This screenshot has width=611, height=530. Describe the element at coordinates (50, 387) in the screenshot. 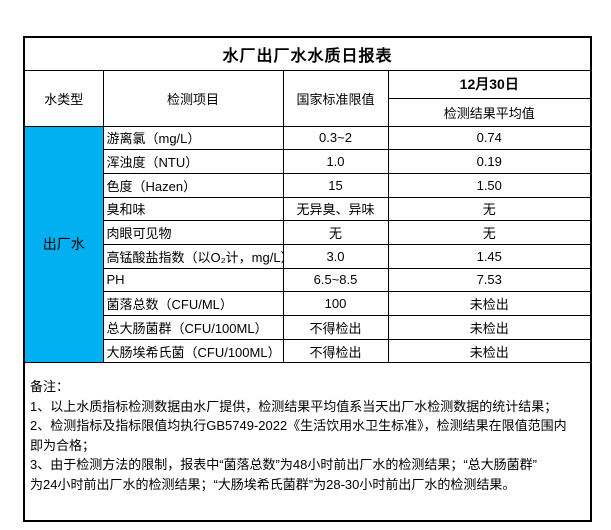

I see `notes-heading: 备注：` at that location.